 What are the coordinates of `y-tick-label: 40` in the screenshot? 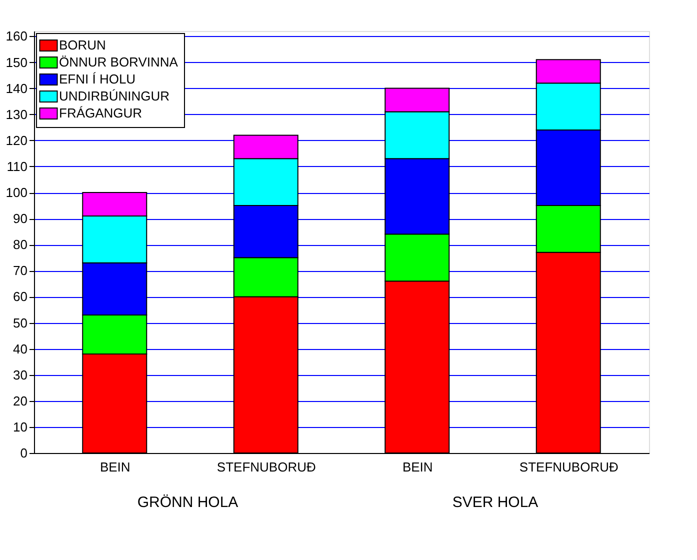 It's located at (20, 348).